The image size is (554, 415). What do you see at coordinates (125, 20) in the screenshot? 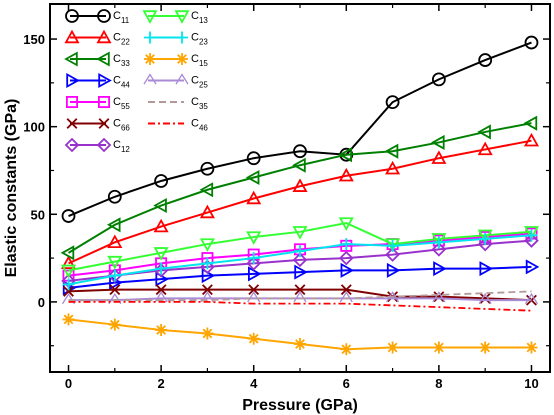
I see `legend-label-subscript: 11` at bounding box center [125, 20].